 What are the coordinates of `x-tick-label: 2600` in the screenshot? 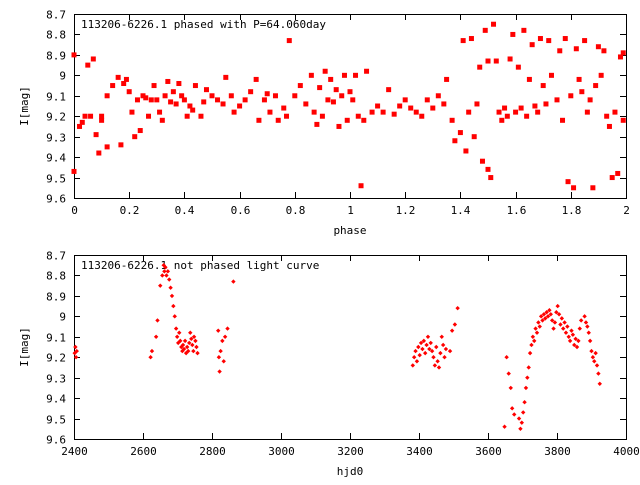 It's located at (143, 451).